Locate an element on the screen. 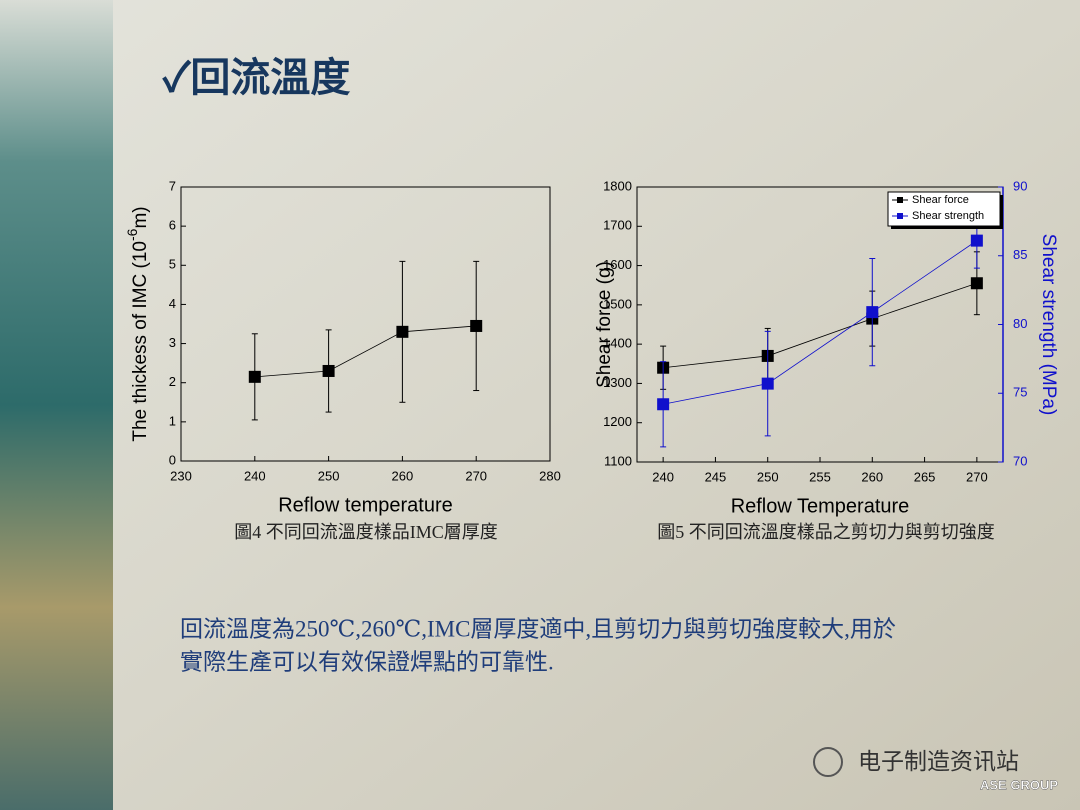 The height and width of the screenshot is (810, 1080). y2-axis-label: Shear strength (MPa) is located at coordinates (1048, 325).